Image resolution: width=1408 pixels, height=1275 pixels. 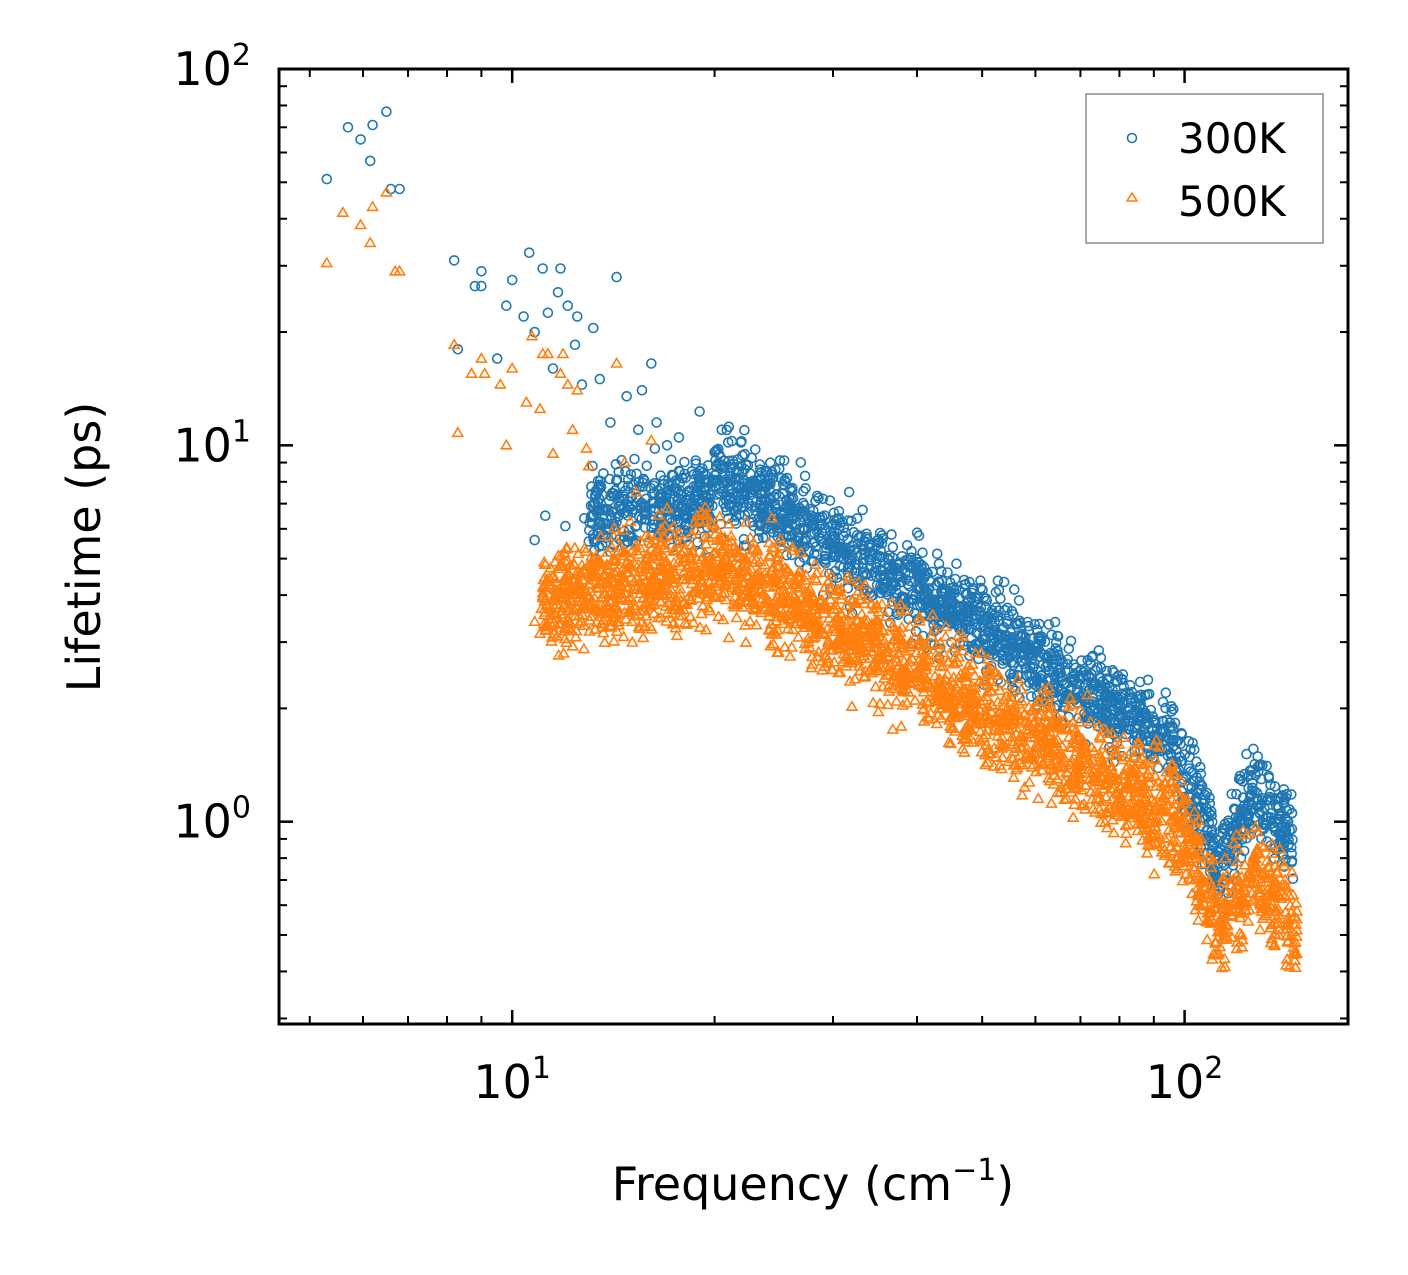 I want to click on legend-label-300k: 300K, so click(x=1232, y=138).